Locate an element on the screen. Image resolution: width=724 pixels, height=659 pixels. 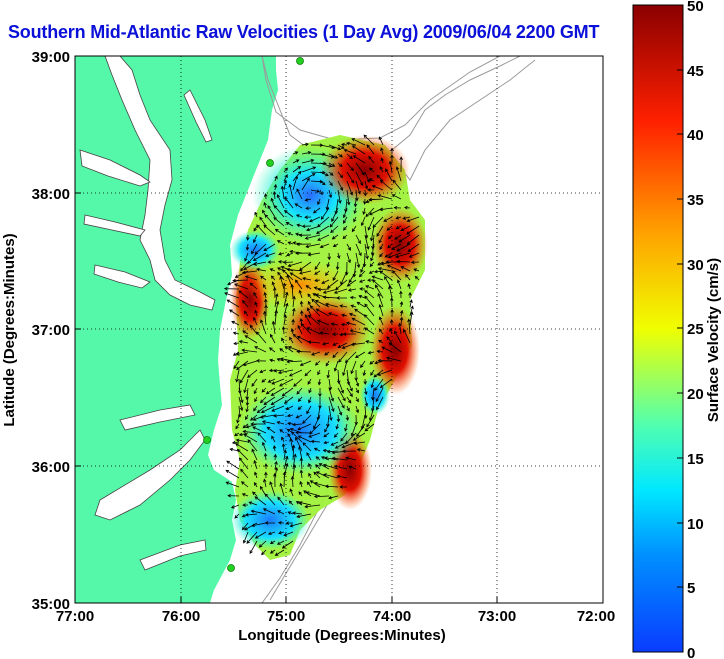
y-axis-label: Latitude (Degrees:Minutes) is located at coordinates (9, 329).